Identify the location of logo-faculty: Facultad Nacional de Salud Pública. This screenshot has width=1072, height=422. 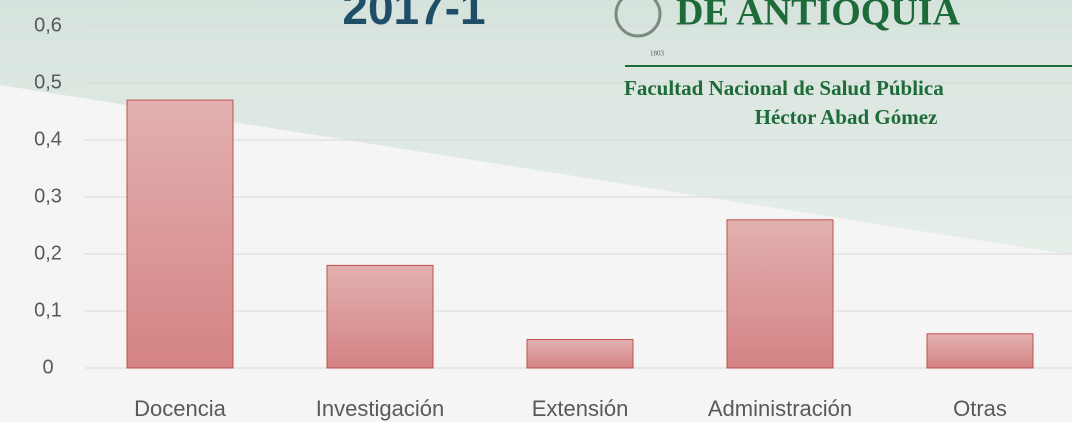
(784, 88).